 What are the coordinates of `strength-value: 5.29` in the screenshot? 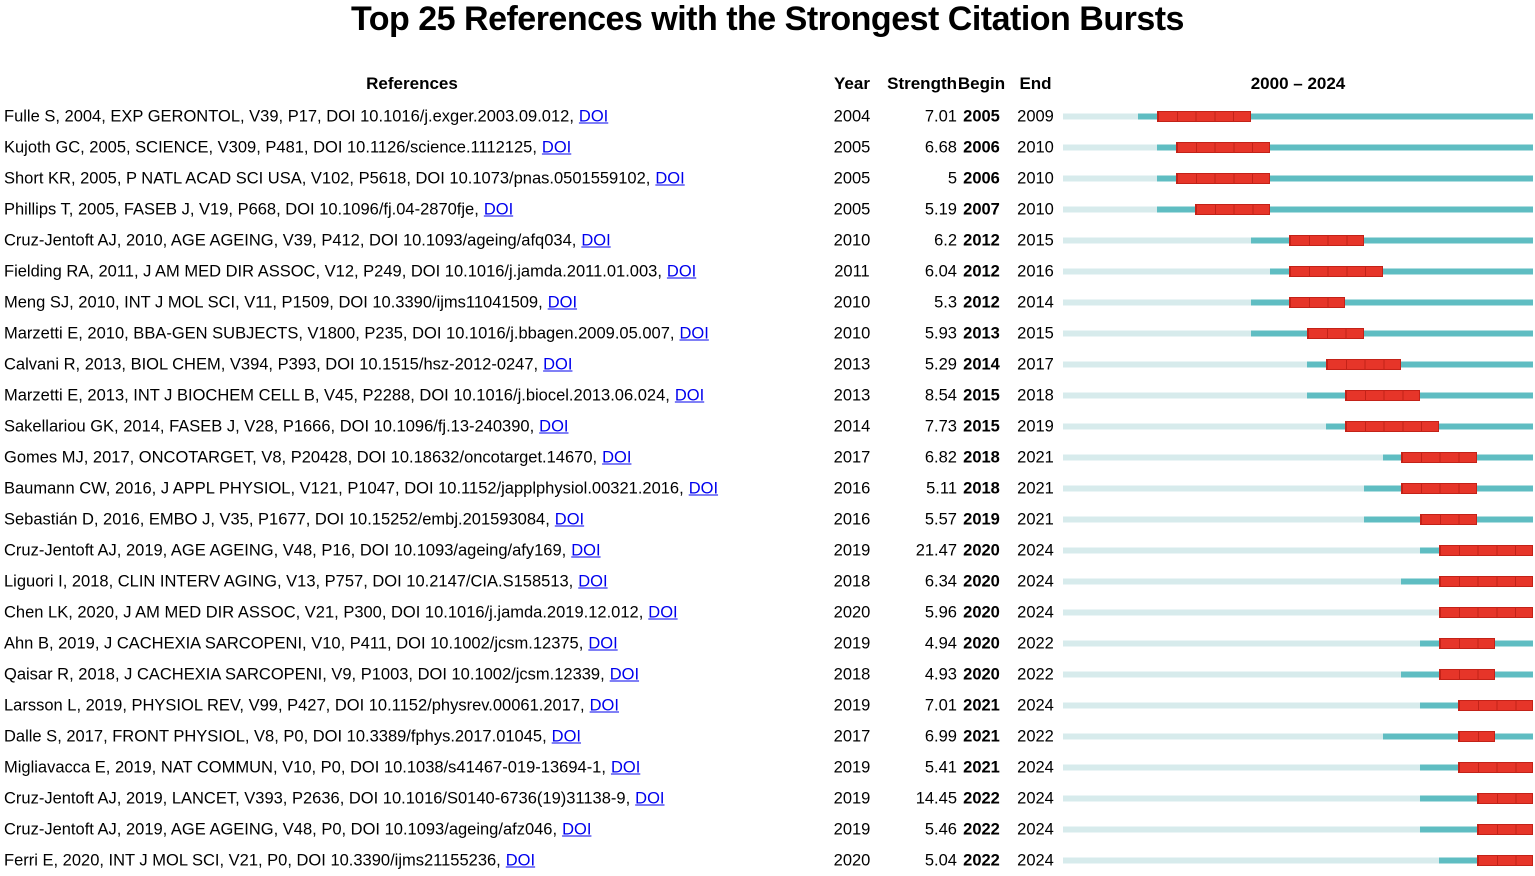 It's located at (940, 364).